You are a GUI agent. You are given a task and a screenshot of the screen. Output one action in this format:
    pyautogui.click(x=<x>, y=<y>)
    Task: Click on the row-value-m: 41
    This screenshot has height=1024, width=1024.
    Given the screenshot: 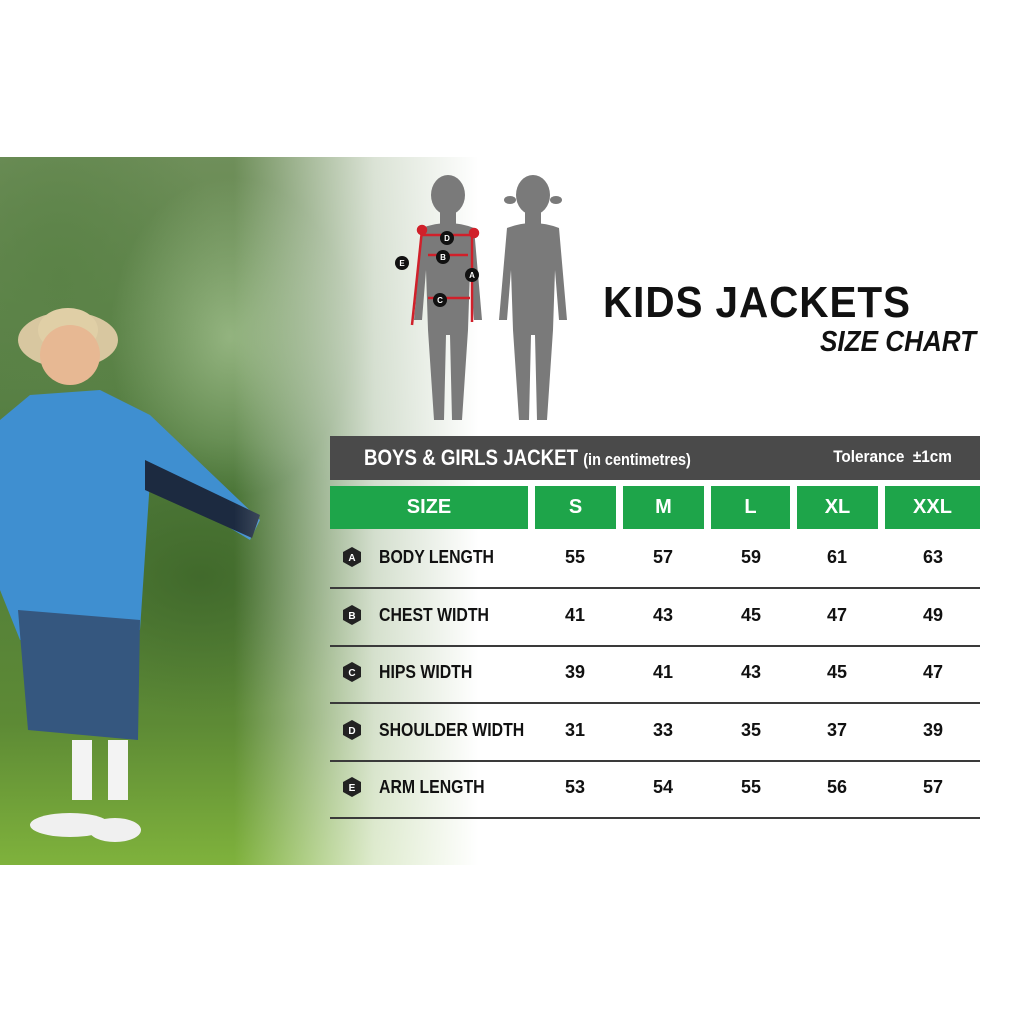 What is the action you would take?
    pyautogui.click(x=663, y=672)
    